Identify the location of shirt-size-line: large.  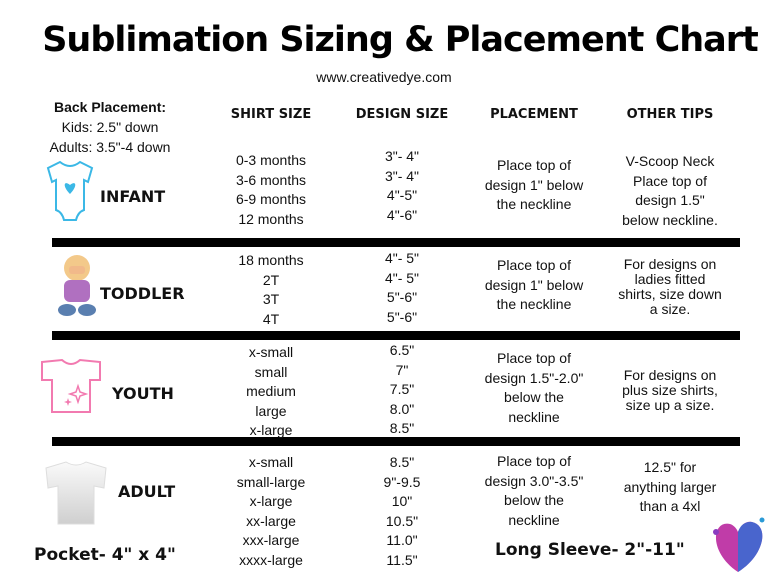
(271, 410).